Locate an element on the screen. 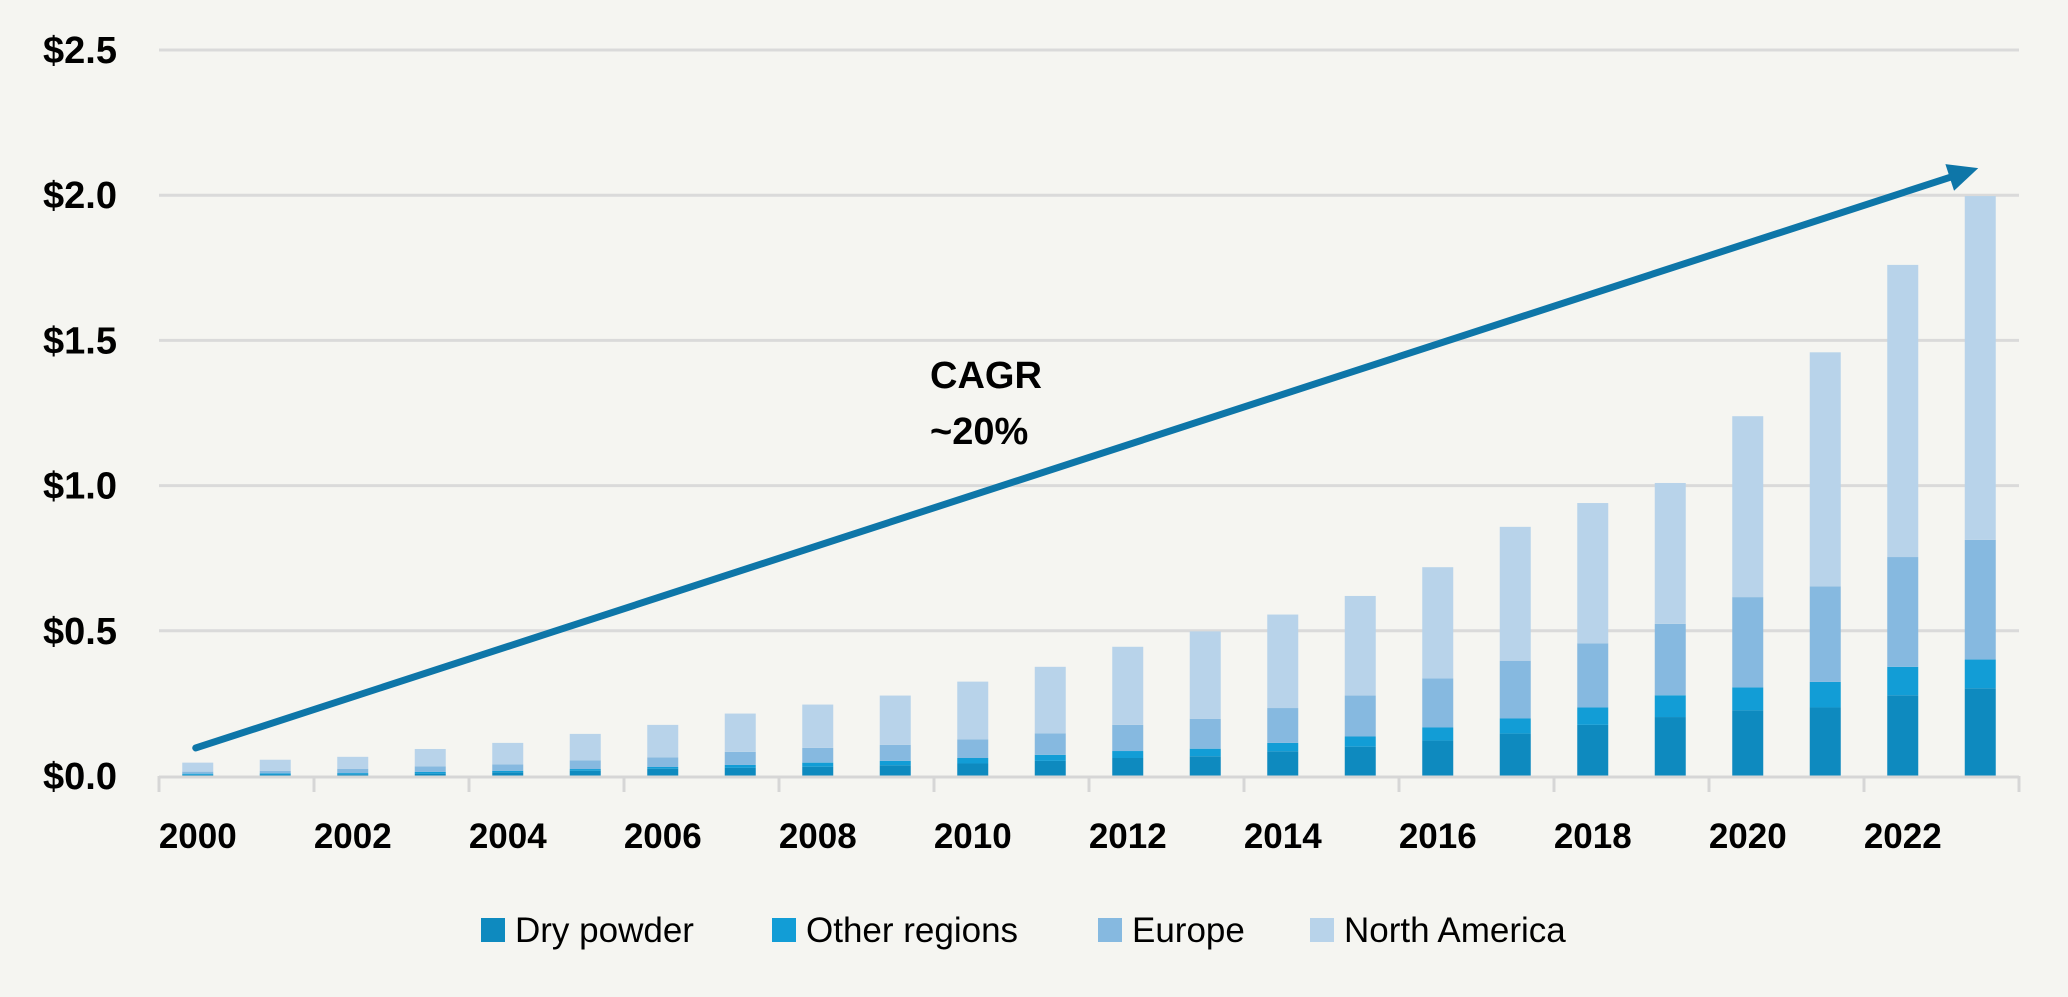 This screenshot has height=997, width=2068. cagr-annotation-line-1: CAGR is located at coordinates (986, 376).